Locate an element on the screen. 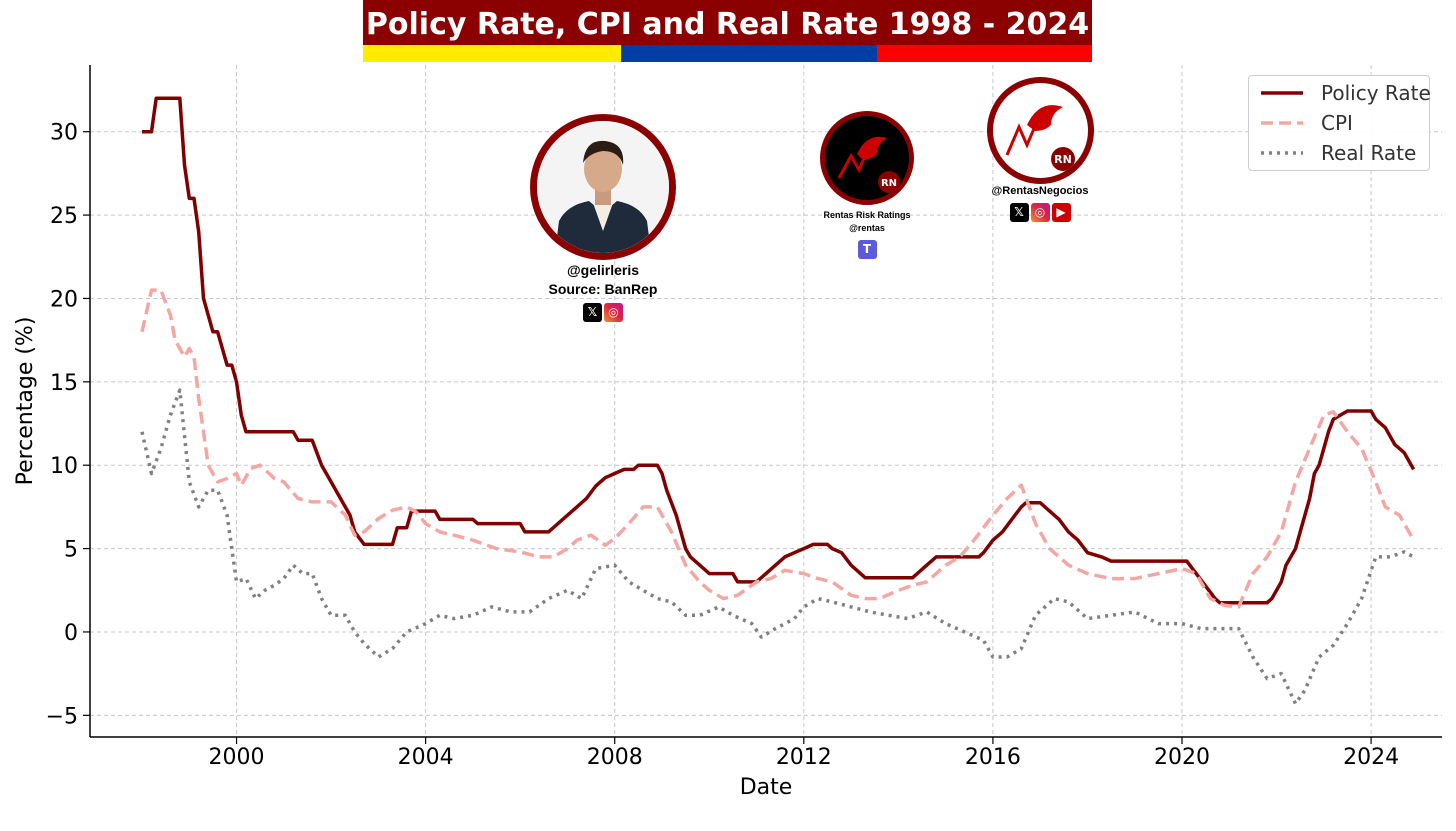 The width and height of the screenshot is (1456, 831). x-tick-label: 2000 is located at coordinates (237, 757).